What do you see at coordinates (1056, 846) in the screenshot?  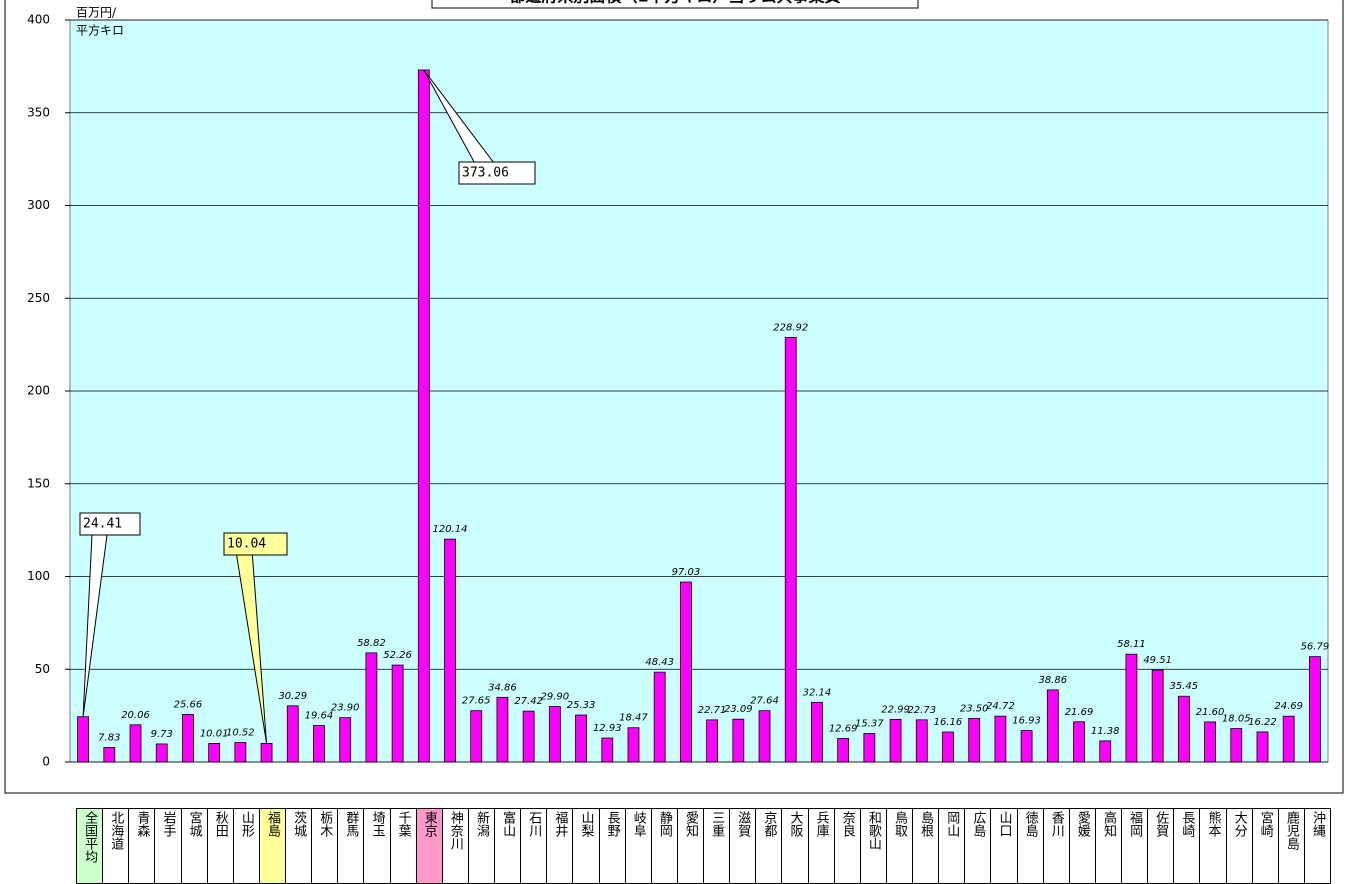 I see `category-label: 香川` at bounding box center [1056, 846].